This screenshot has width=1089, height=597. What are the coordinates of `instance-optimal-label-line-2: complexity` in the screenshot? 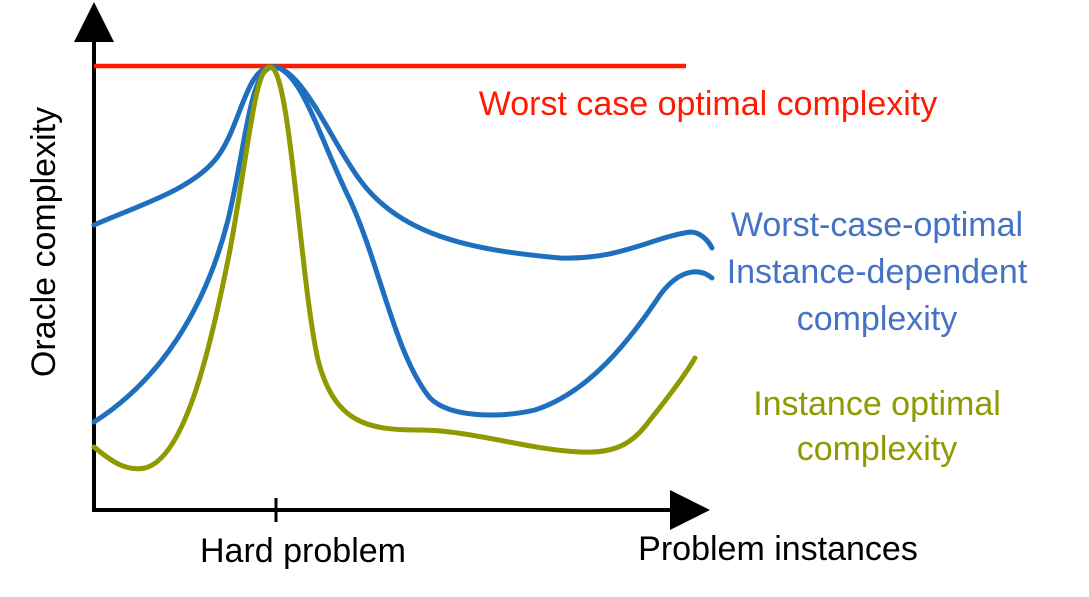 It's located at (877, 449).